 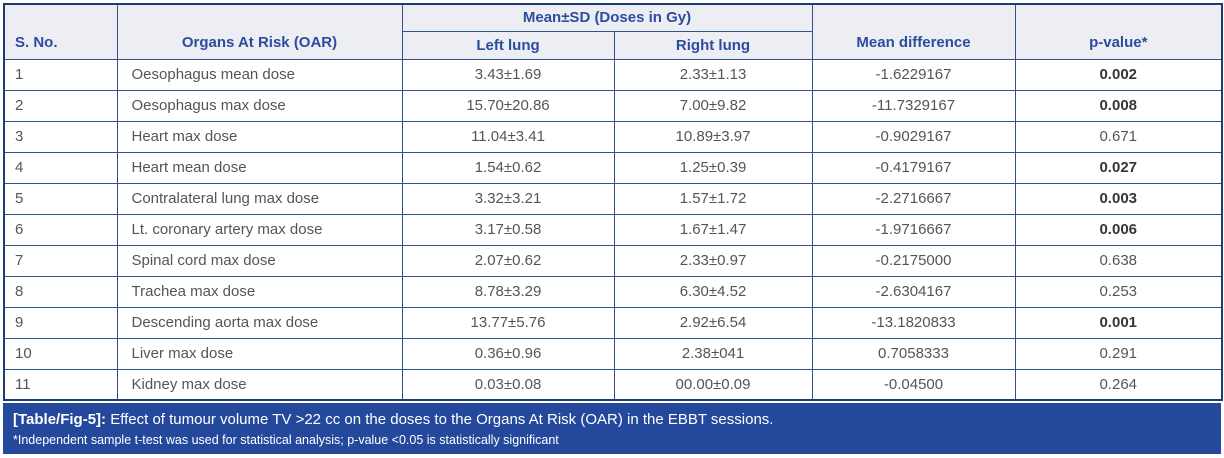 What do you see at coordinates (713, 229) in the screenshot?
I see `cell-right-lung: 1.67±1.47` at bounding box center [713, 229].